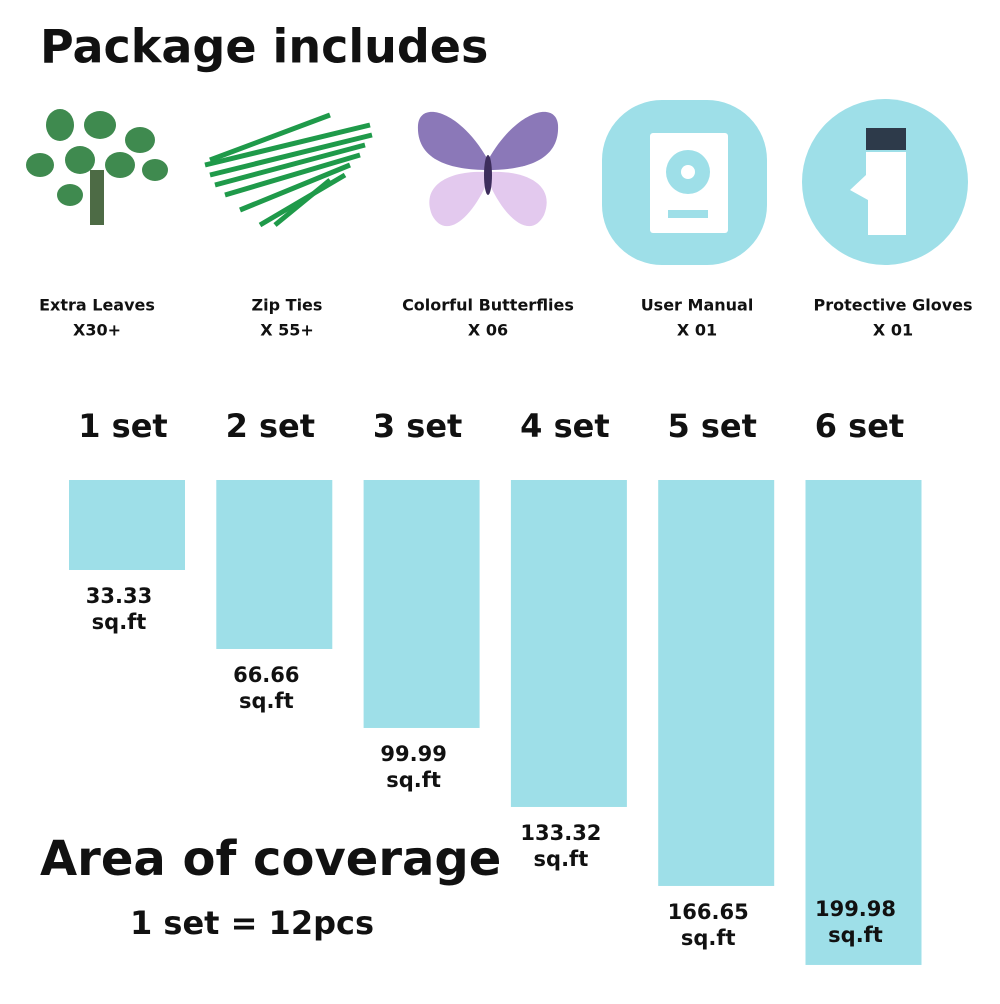 The image size is (1000, 1004). What do you see at coordinates (287, 305) in the screenshot?
I see `item-name: Zip Ties` at bounding box center [287, 305].